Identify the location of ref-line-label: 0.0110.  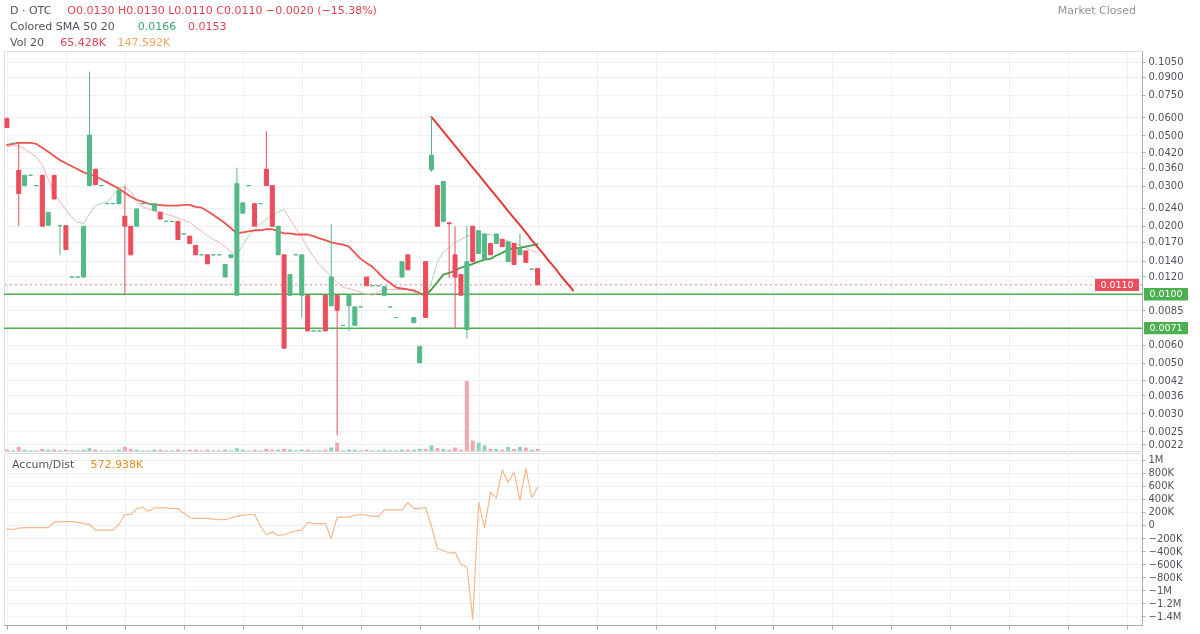
(1117, 284).